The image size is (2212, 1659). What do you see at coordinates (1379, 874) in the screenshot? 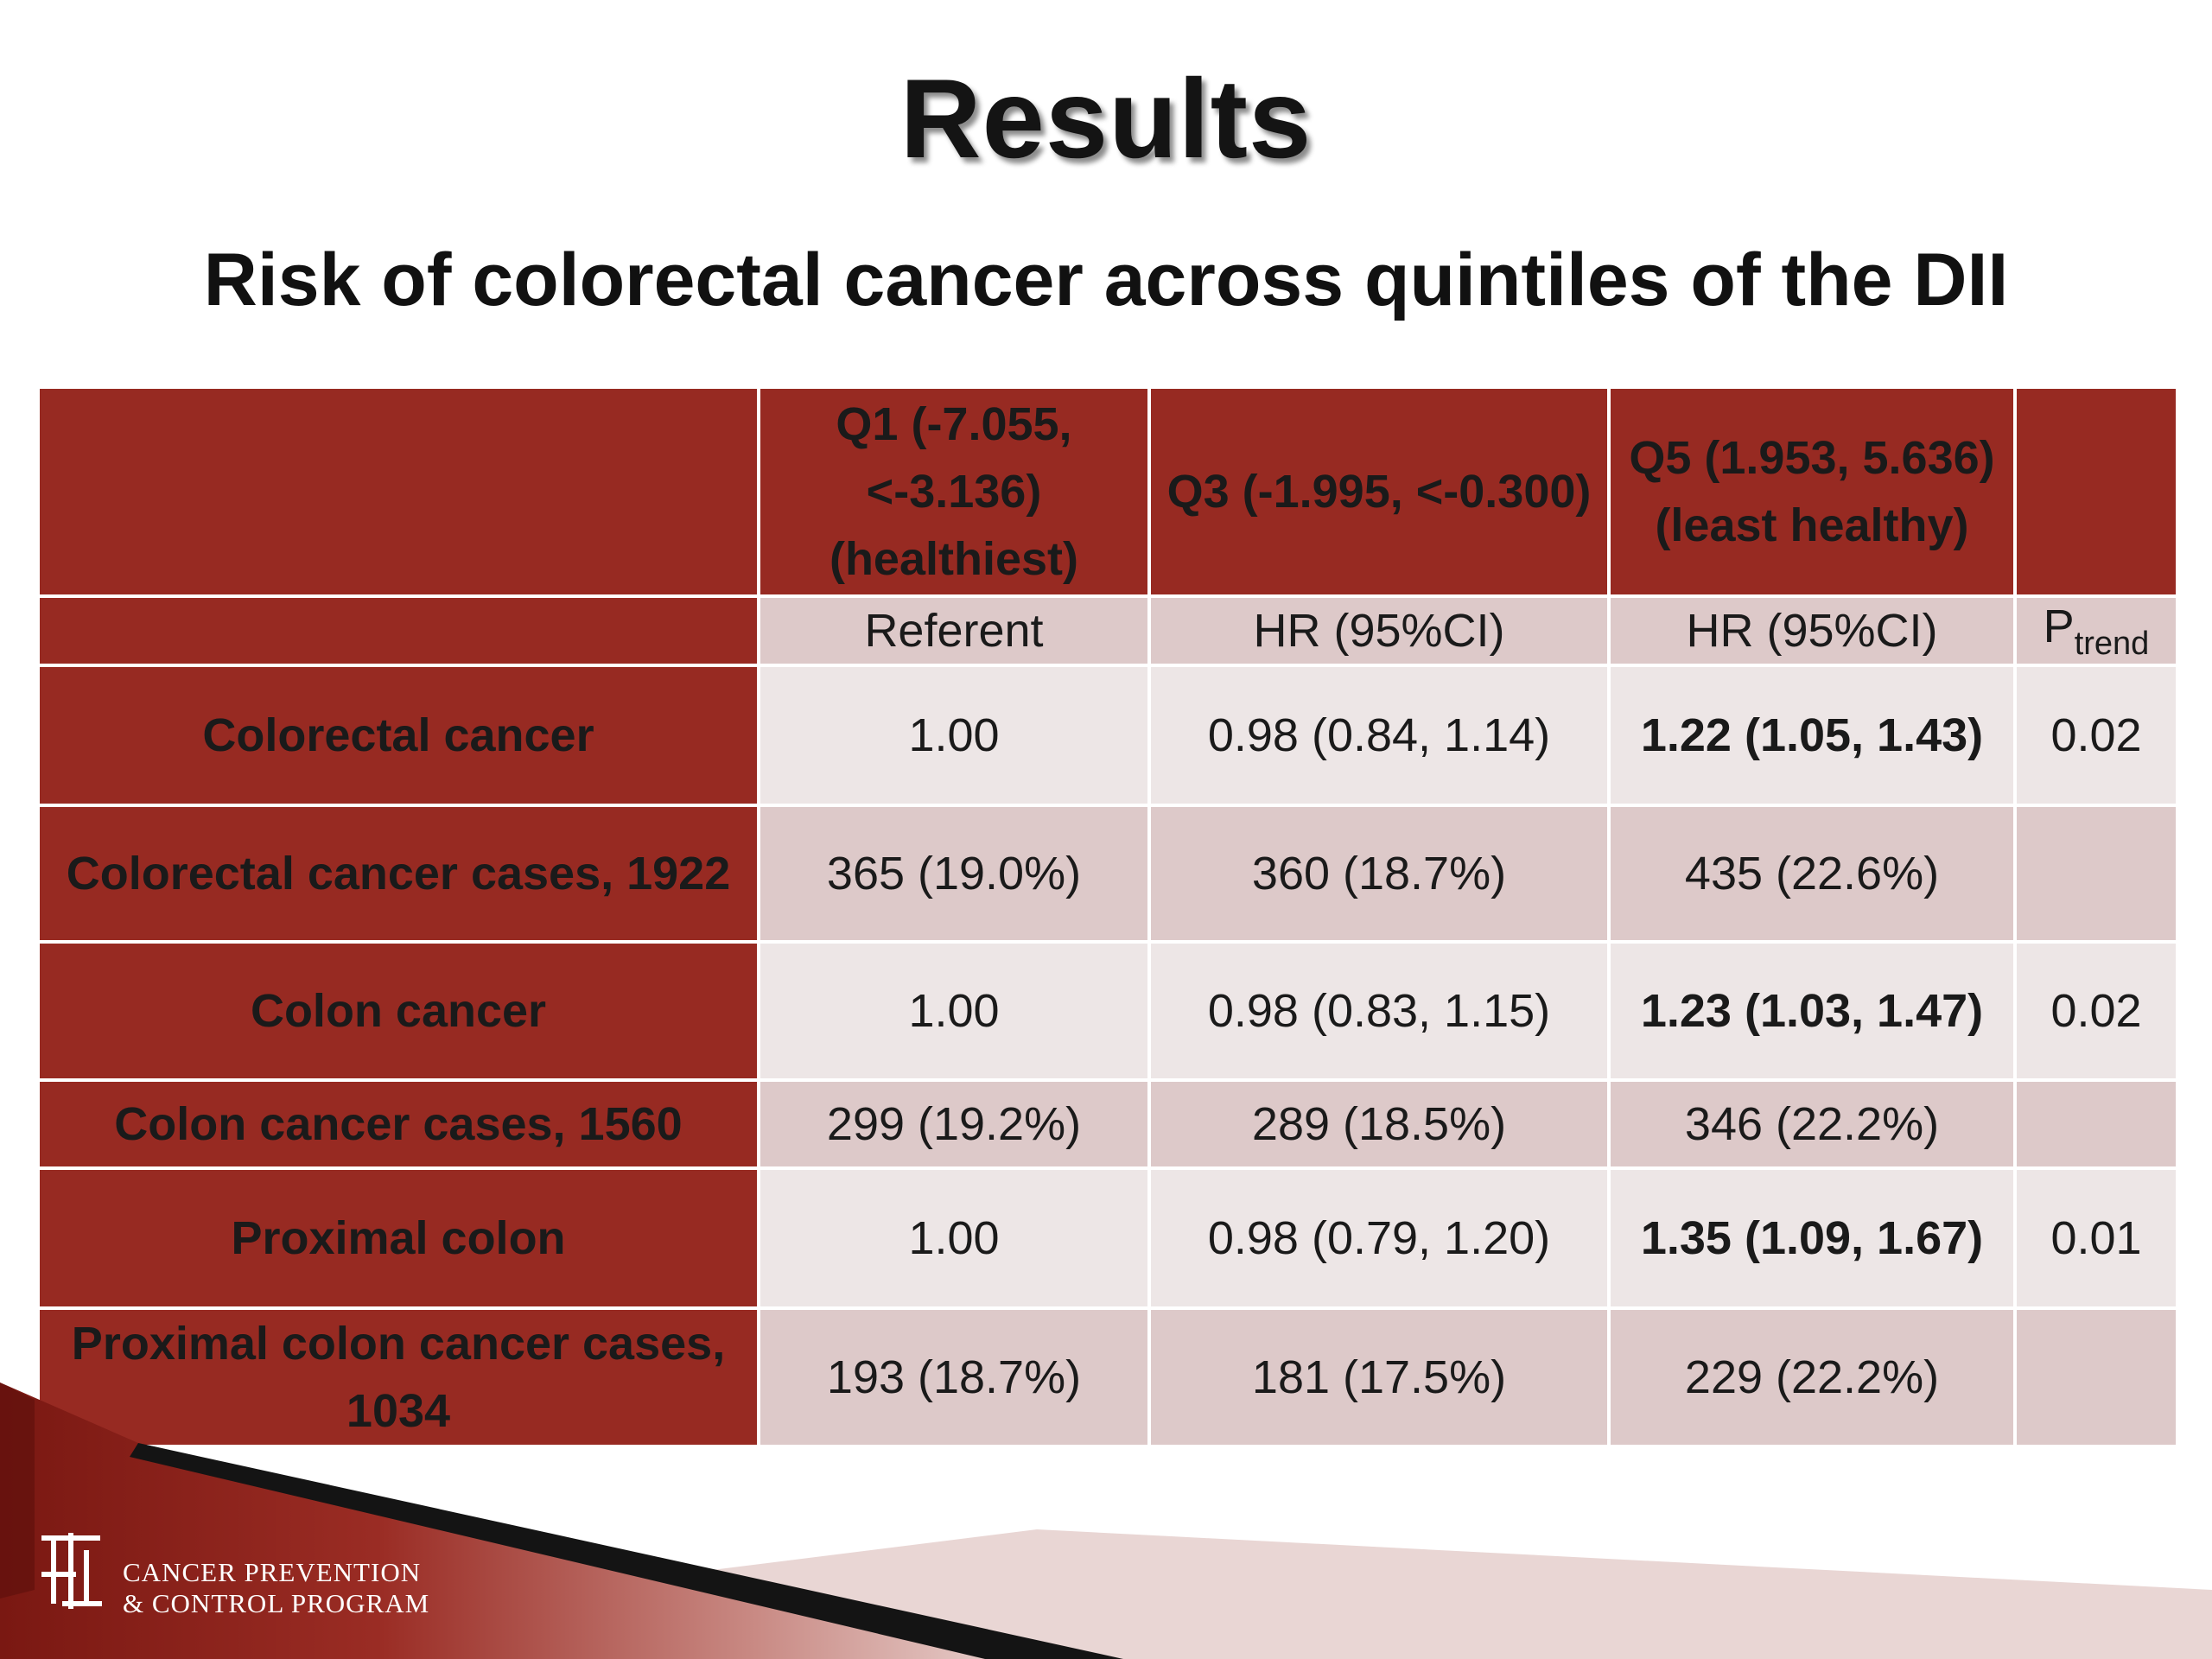
I see `cell-q3: 360 (18.7%)` at bounding box center [1379, 874].